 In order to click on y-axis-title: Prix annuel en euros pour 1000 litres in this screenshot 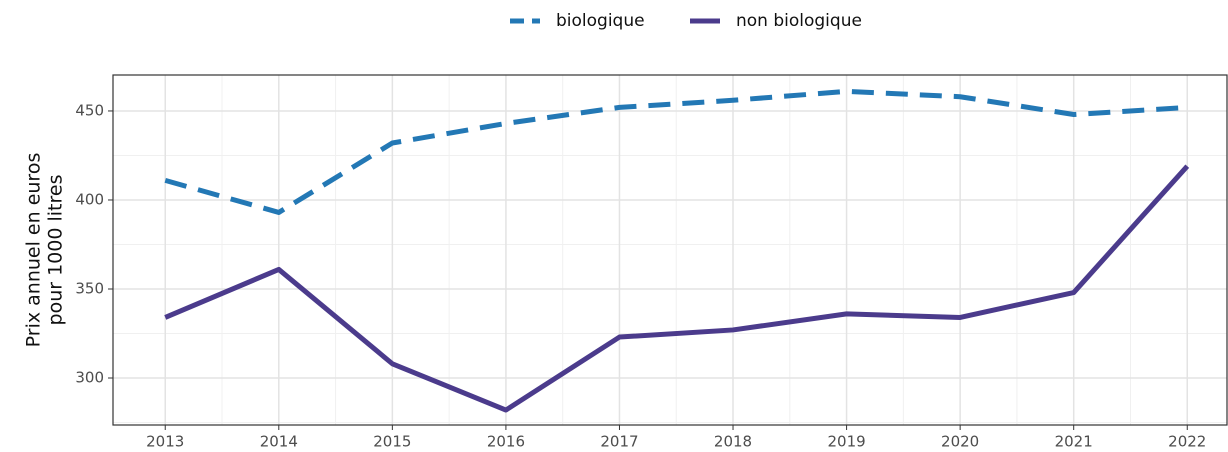, I will do `click(45, 250)`.